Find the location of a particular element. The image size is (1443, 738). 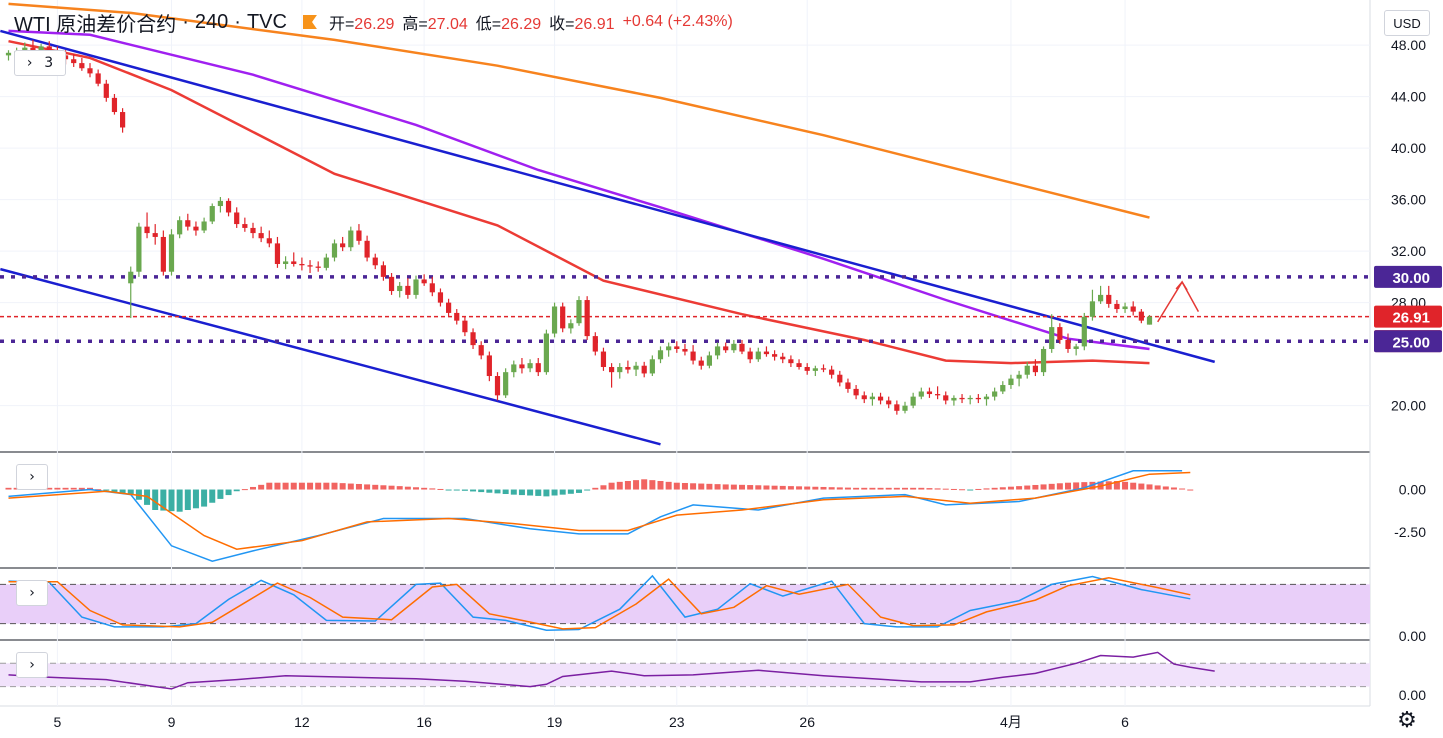

time-tick-label: 23 is located at coordinates (677, 722).